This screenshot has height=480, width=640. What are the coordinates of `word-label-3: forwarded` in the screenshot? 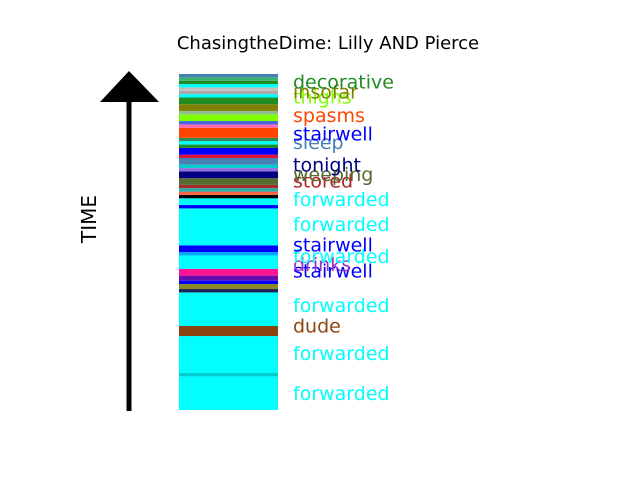 It's located at (341, 306).